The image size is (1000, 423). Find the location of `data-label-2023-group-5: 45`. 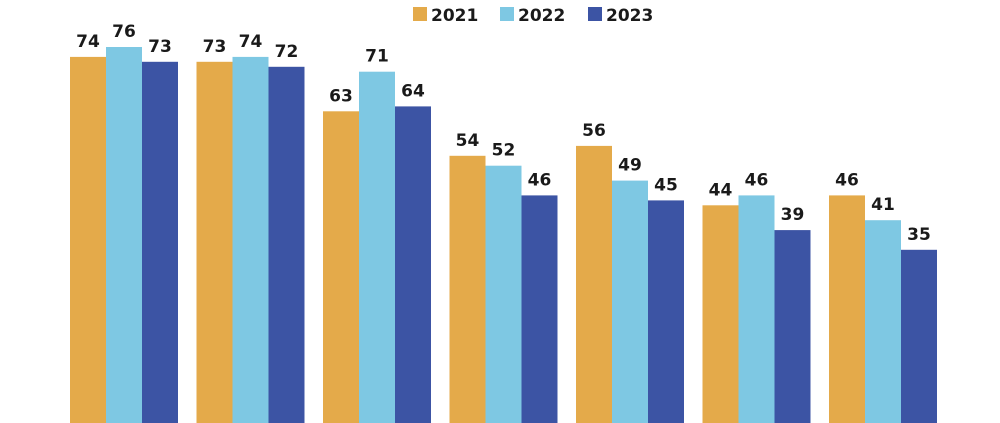

data-label-2023-group-5: 45 is located at coordinates (666, 185).